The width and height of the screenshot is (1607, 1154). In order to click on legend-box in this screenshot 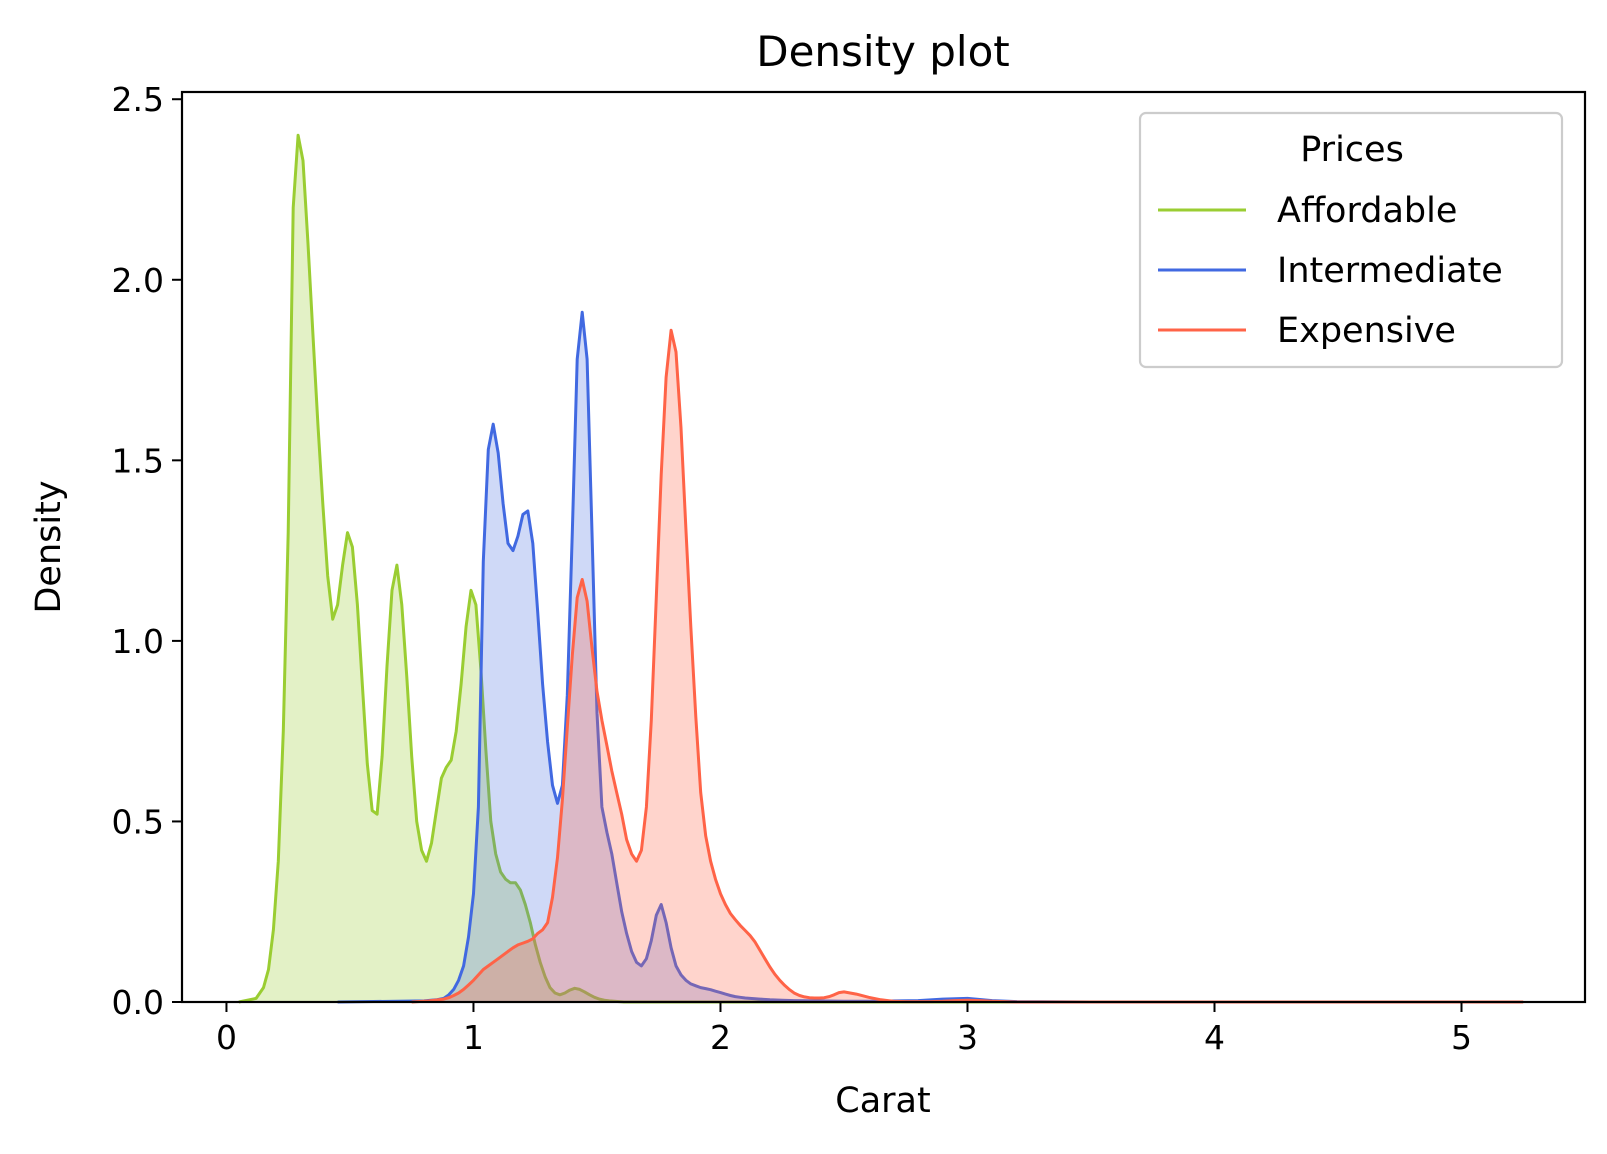, I will do `click(1351, 240)`.